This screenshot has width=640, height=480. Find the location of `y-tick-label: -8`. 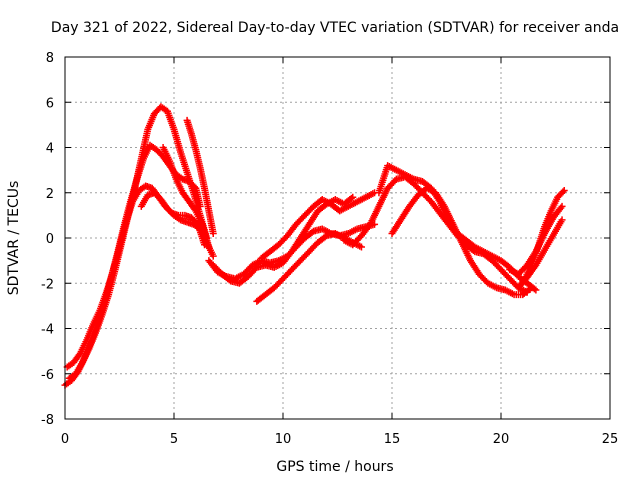

y-tick-label: -8 is located at coordinates (47, 420).